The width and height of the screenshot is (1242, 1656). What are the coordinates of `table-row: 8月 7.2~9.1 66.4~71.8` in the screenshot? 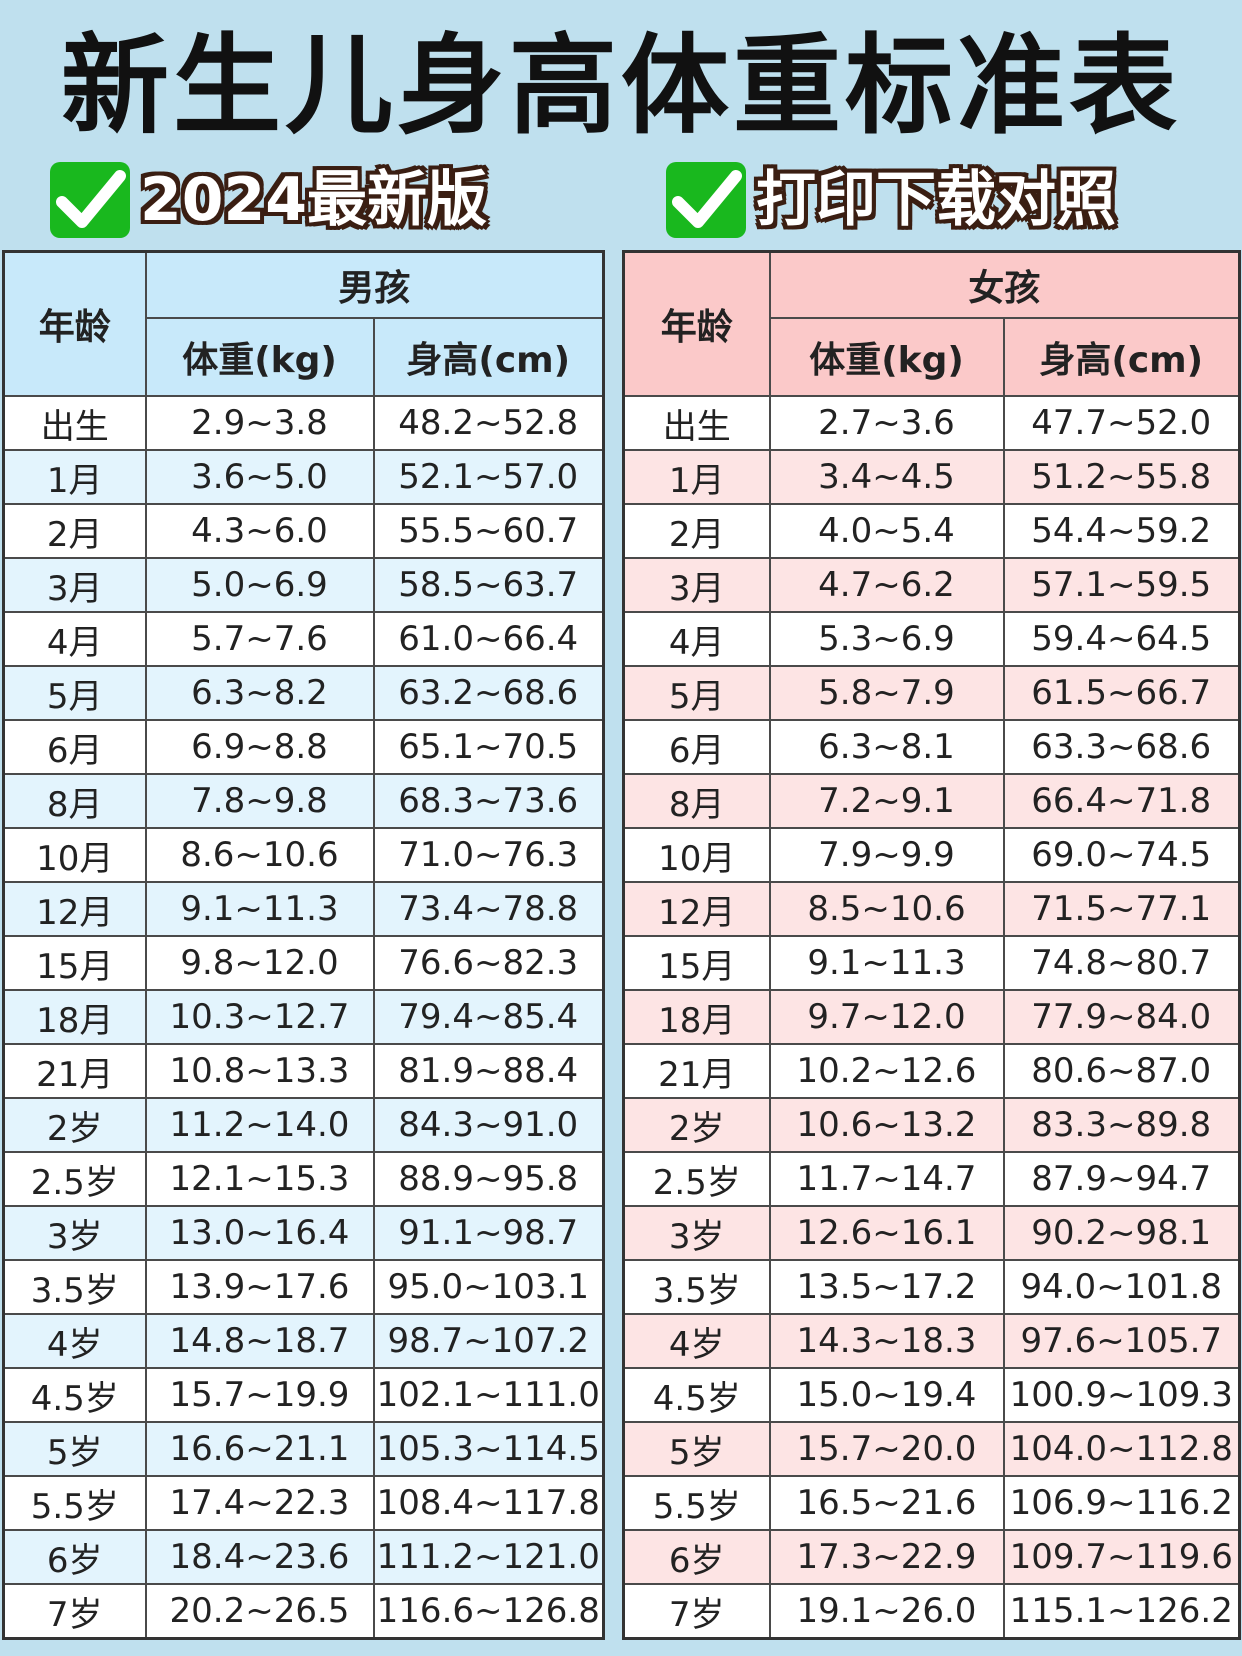 It's located at (931, 801).